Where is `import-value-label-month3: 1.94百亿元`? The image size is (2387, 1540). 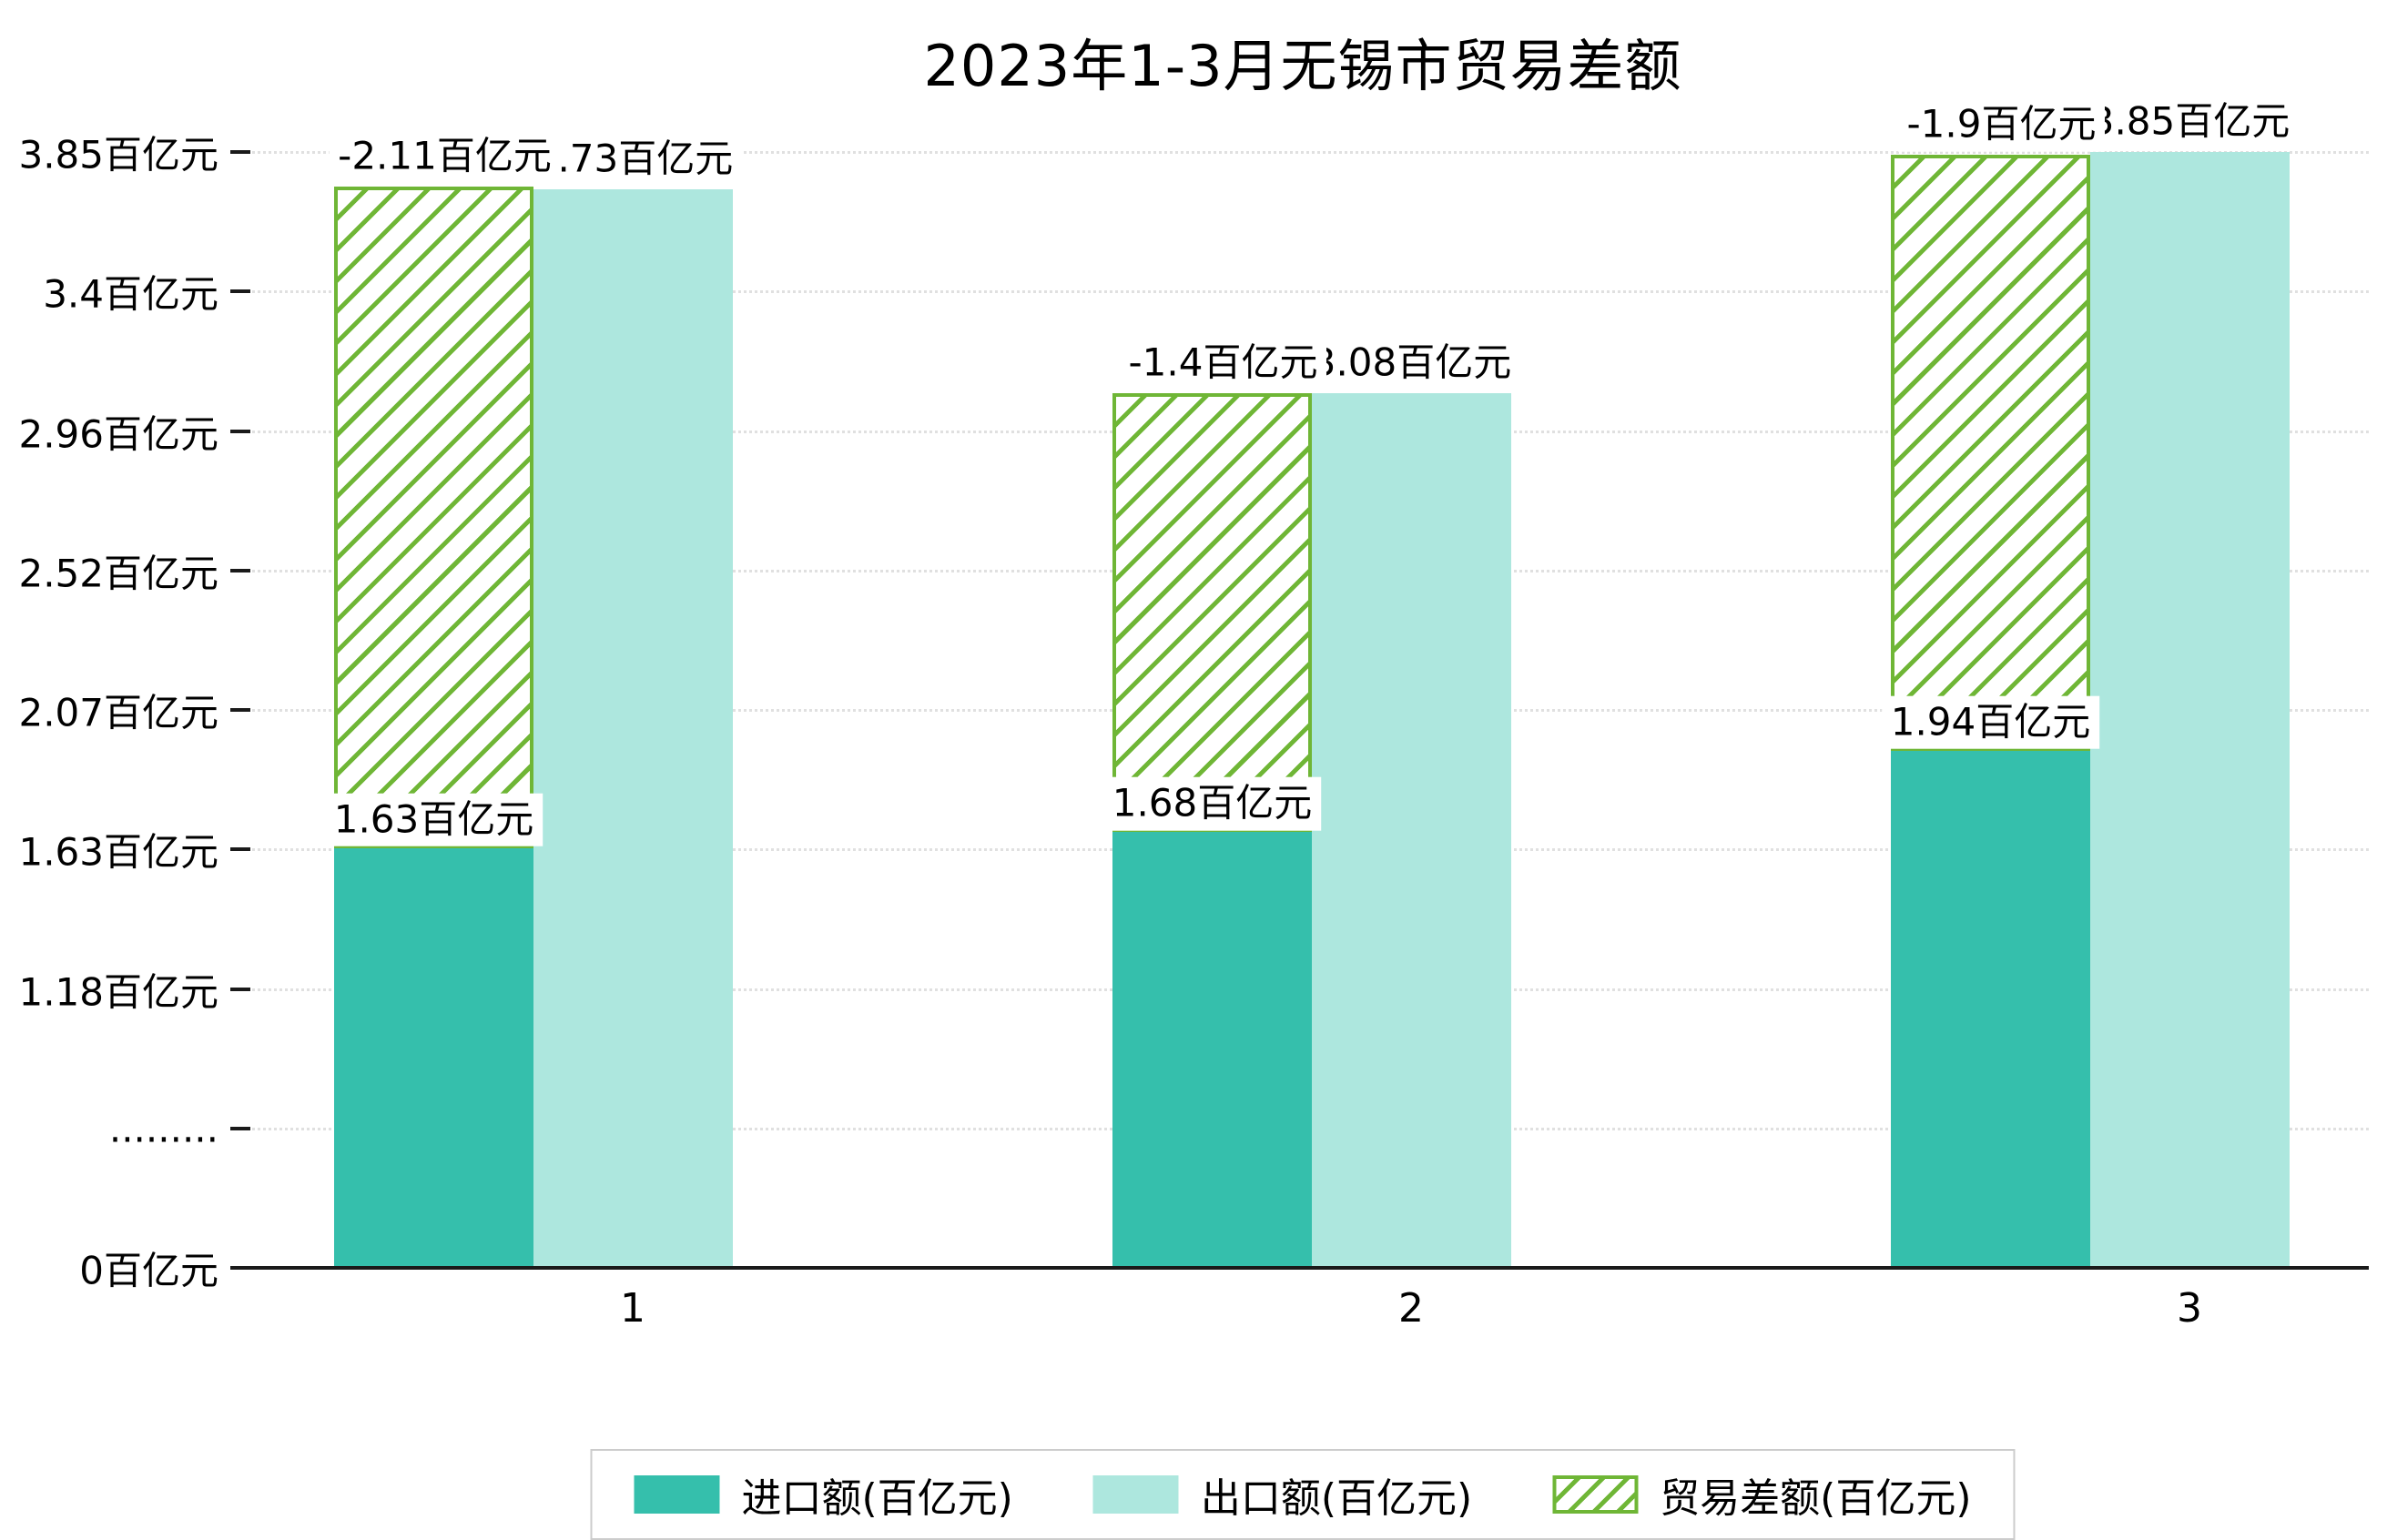 import-value-label-month3: 1.94百亿元 is located at coordinates (1991, 722).